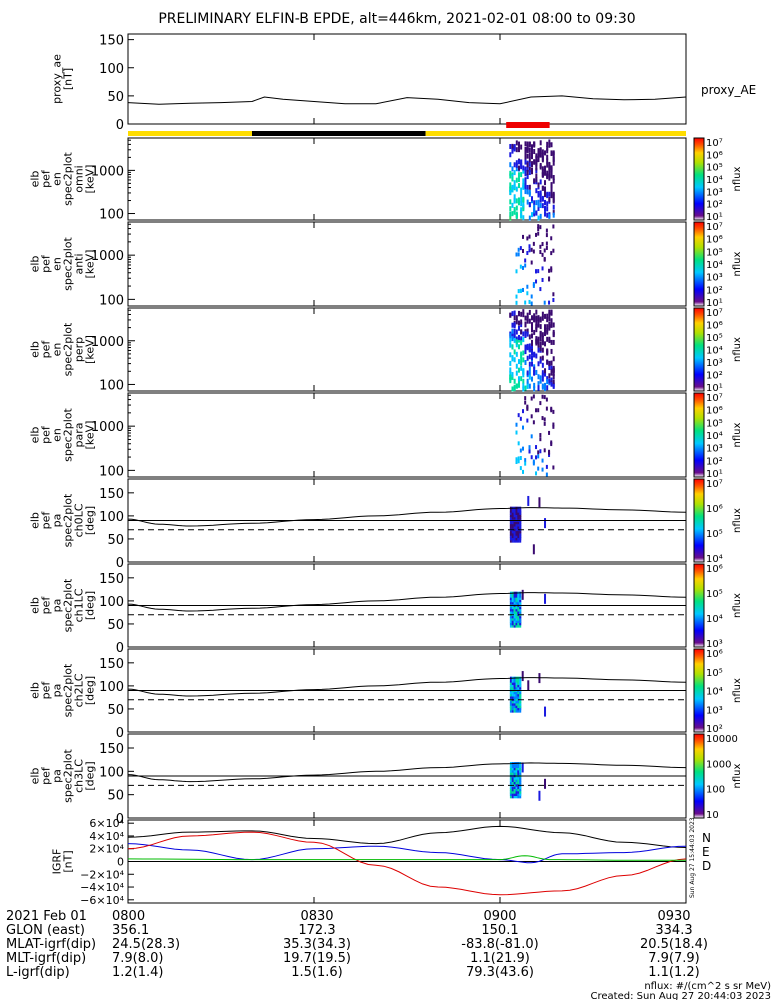 This screenshot has width=775, height=1000. What do you see at coordinates (79, 520) in the screenshot?
I see `pitch-panel-ylabel: ch0LC` at bounding box center [79, 520].